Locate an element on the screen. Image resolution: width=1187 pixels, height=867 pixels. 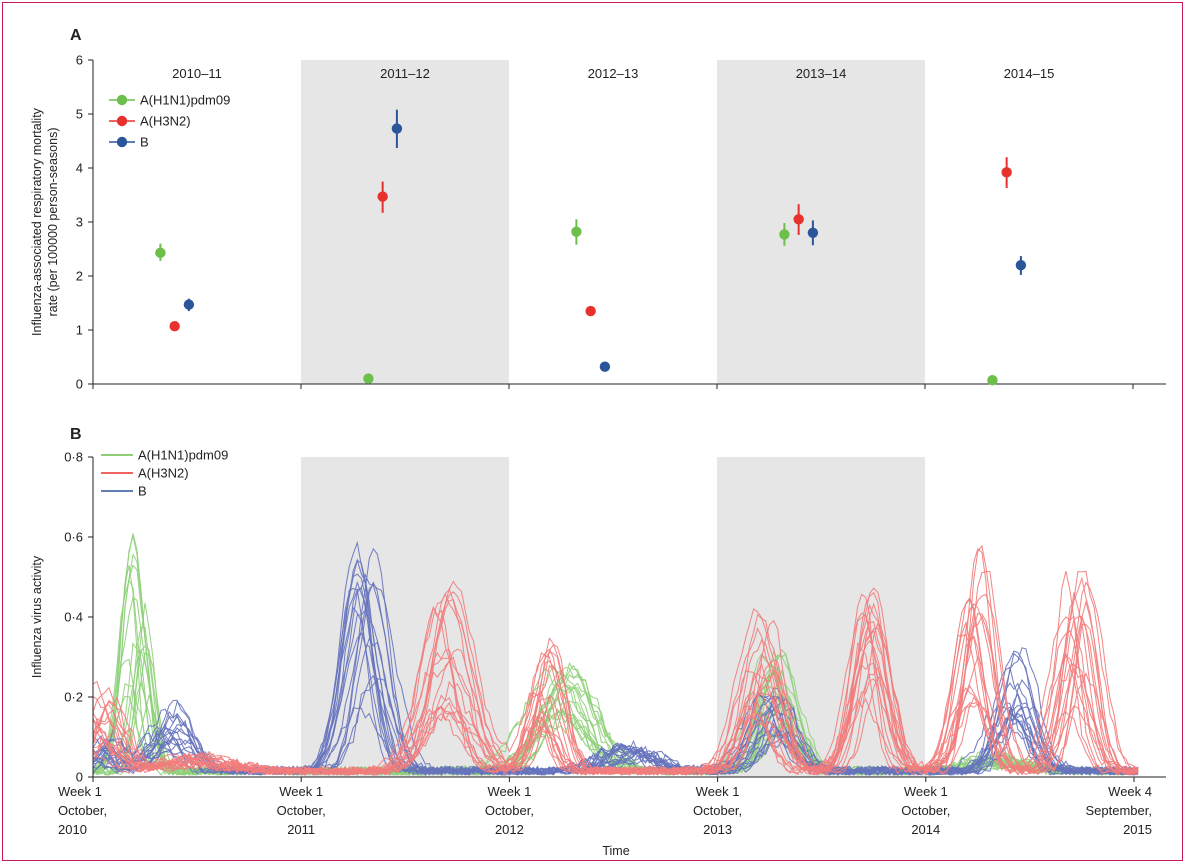
y-tick-label: 0·4 is located at coordinates (73, 617).